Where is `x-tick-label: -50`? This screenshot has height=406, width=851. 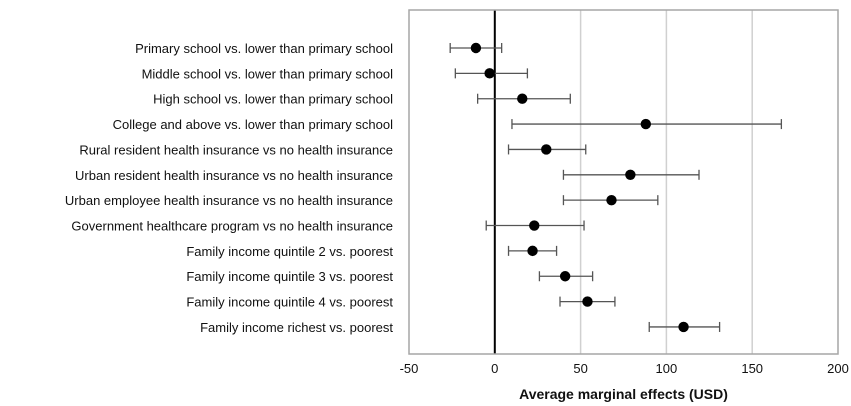 x-tick-label: -50 is located at coordinates (409, 368).